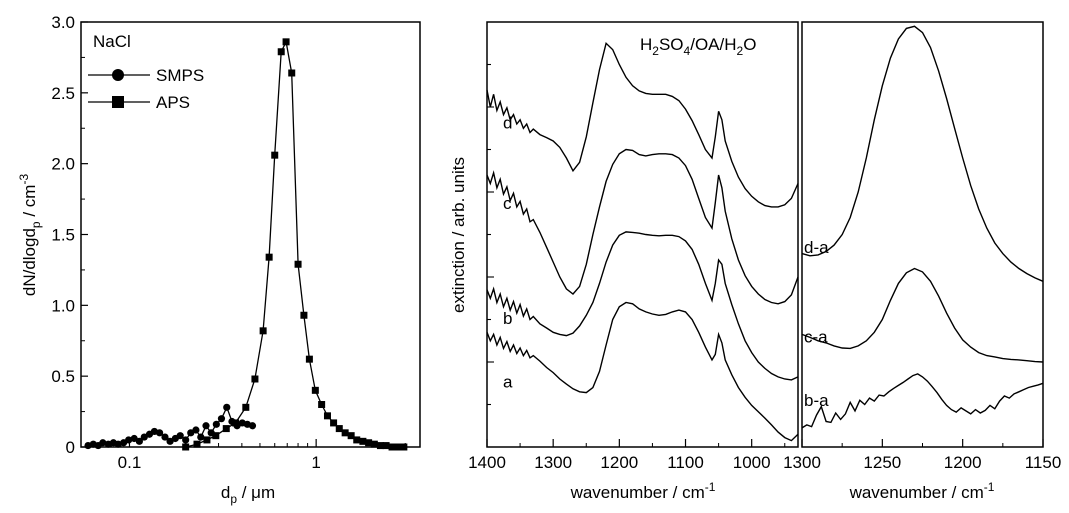  What do you see at coordinates (643, 491) in the screenshot?
I see `panel-b-xlabel: wavenumber / cm-1` at bounding box center [643, 491].